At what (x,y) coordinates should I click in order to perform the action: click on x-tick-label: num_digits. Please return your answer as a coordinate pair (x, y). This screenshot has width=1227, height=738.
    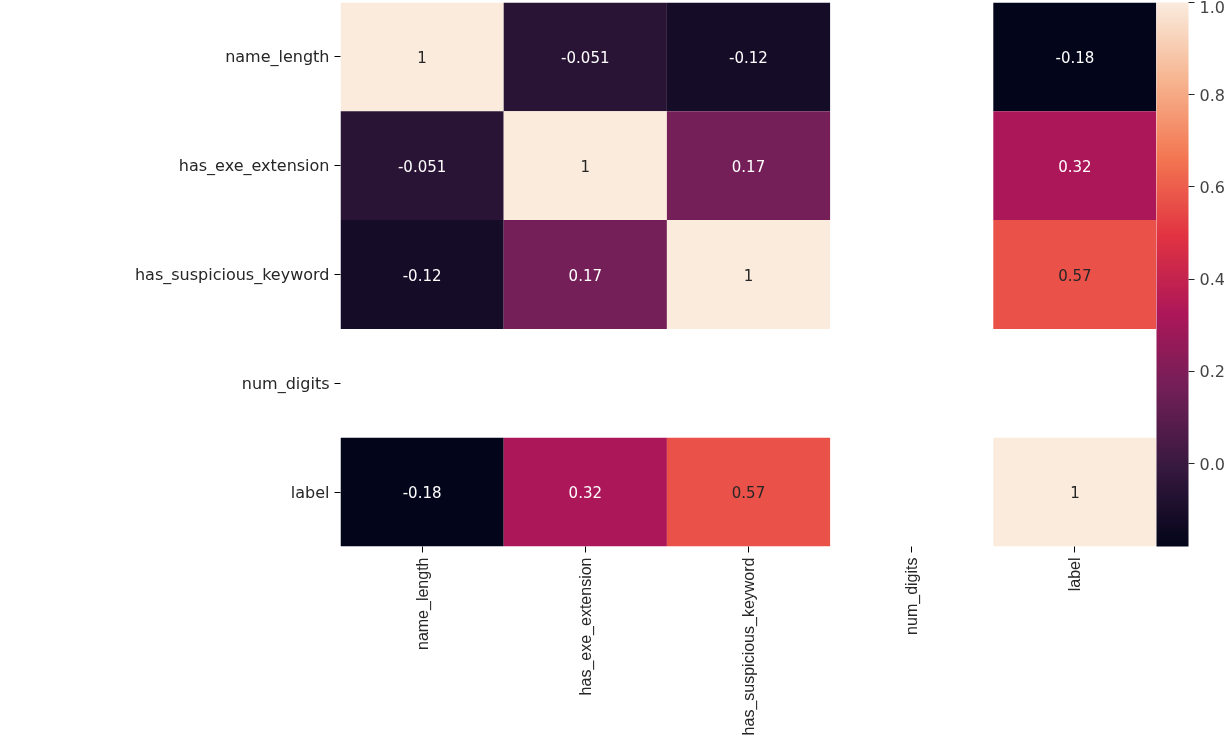
    Looking at the image, I should click on (912, 596).